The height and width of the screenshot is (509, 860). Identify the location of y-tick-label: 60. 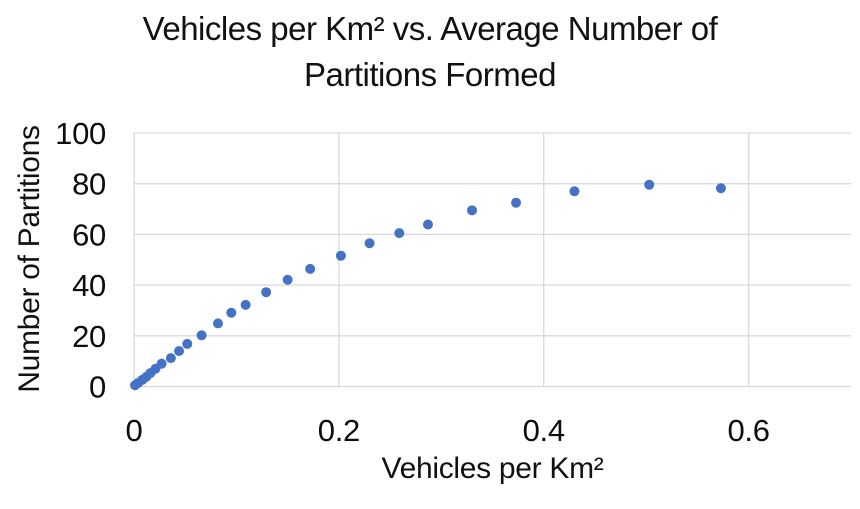
(89, 234).